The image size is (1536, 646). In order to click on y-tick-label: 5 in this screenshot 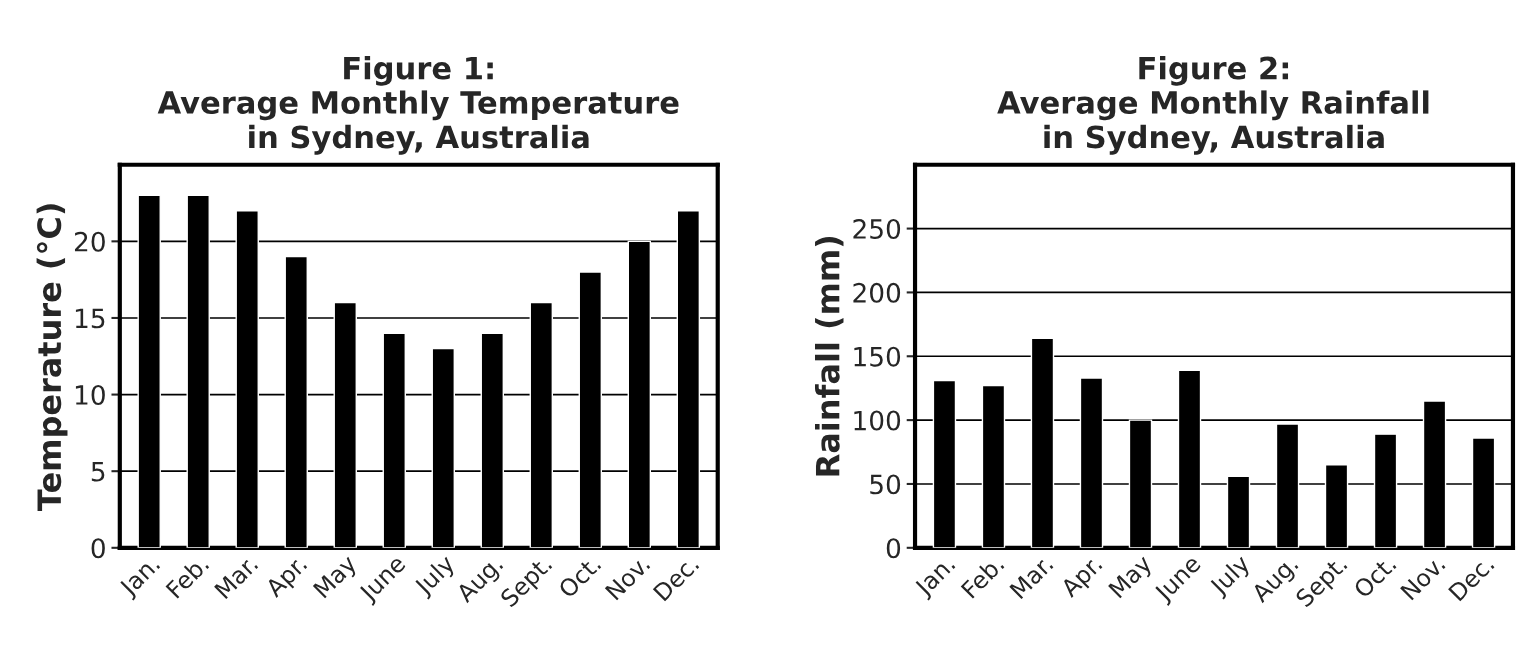, I will do `click(98, 471)`.